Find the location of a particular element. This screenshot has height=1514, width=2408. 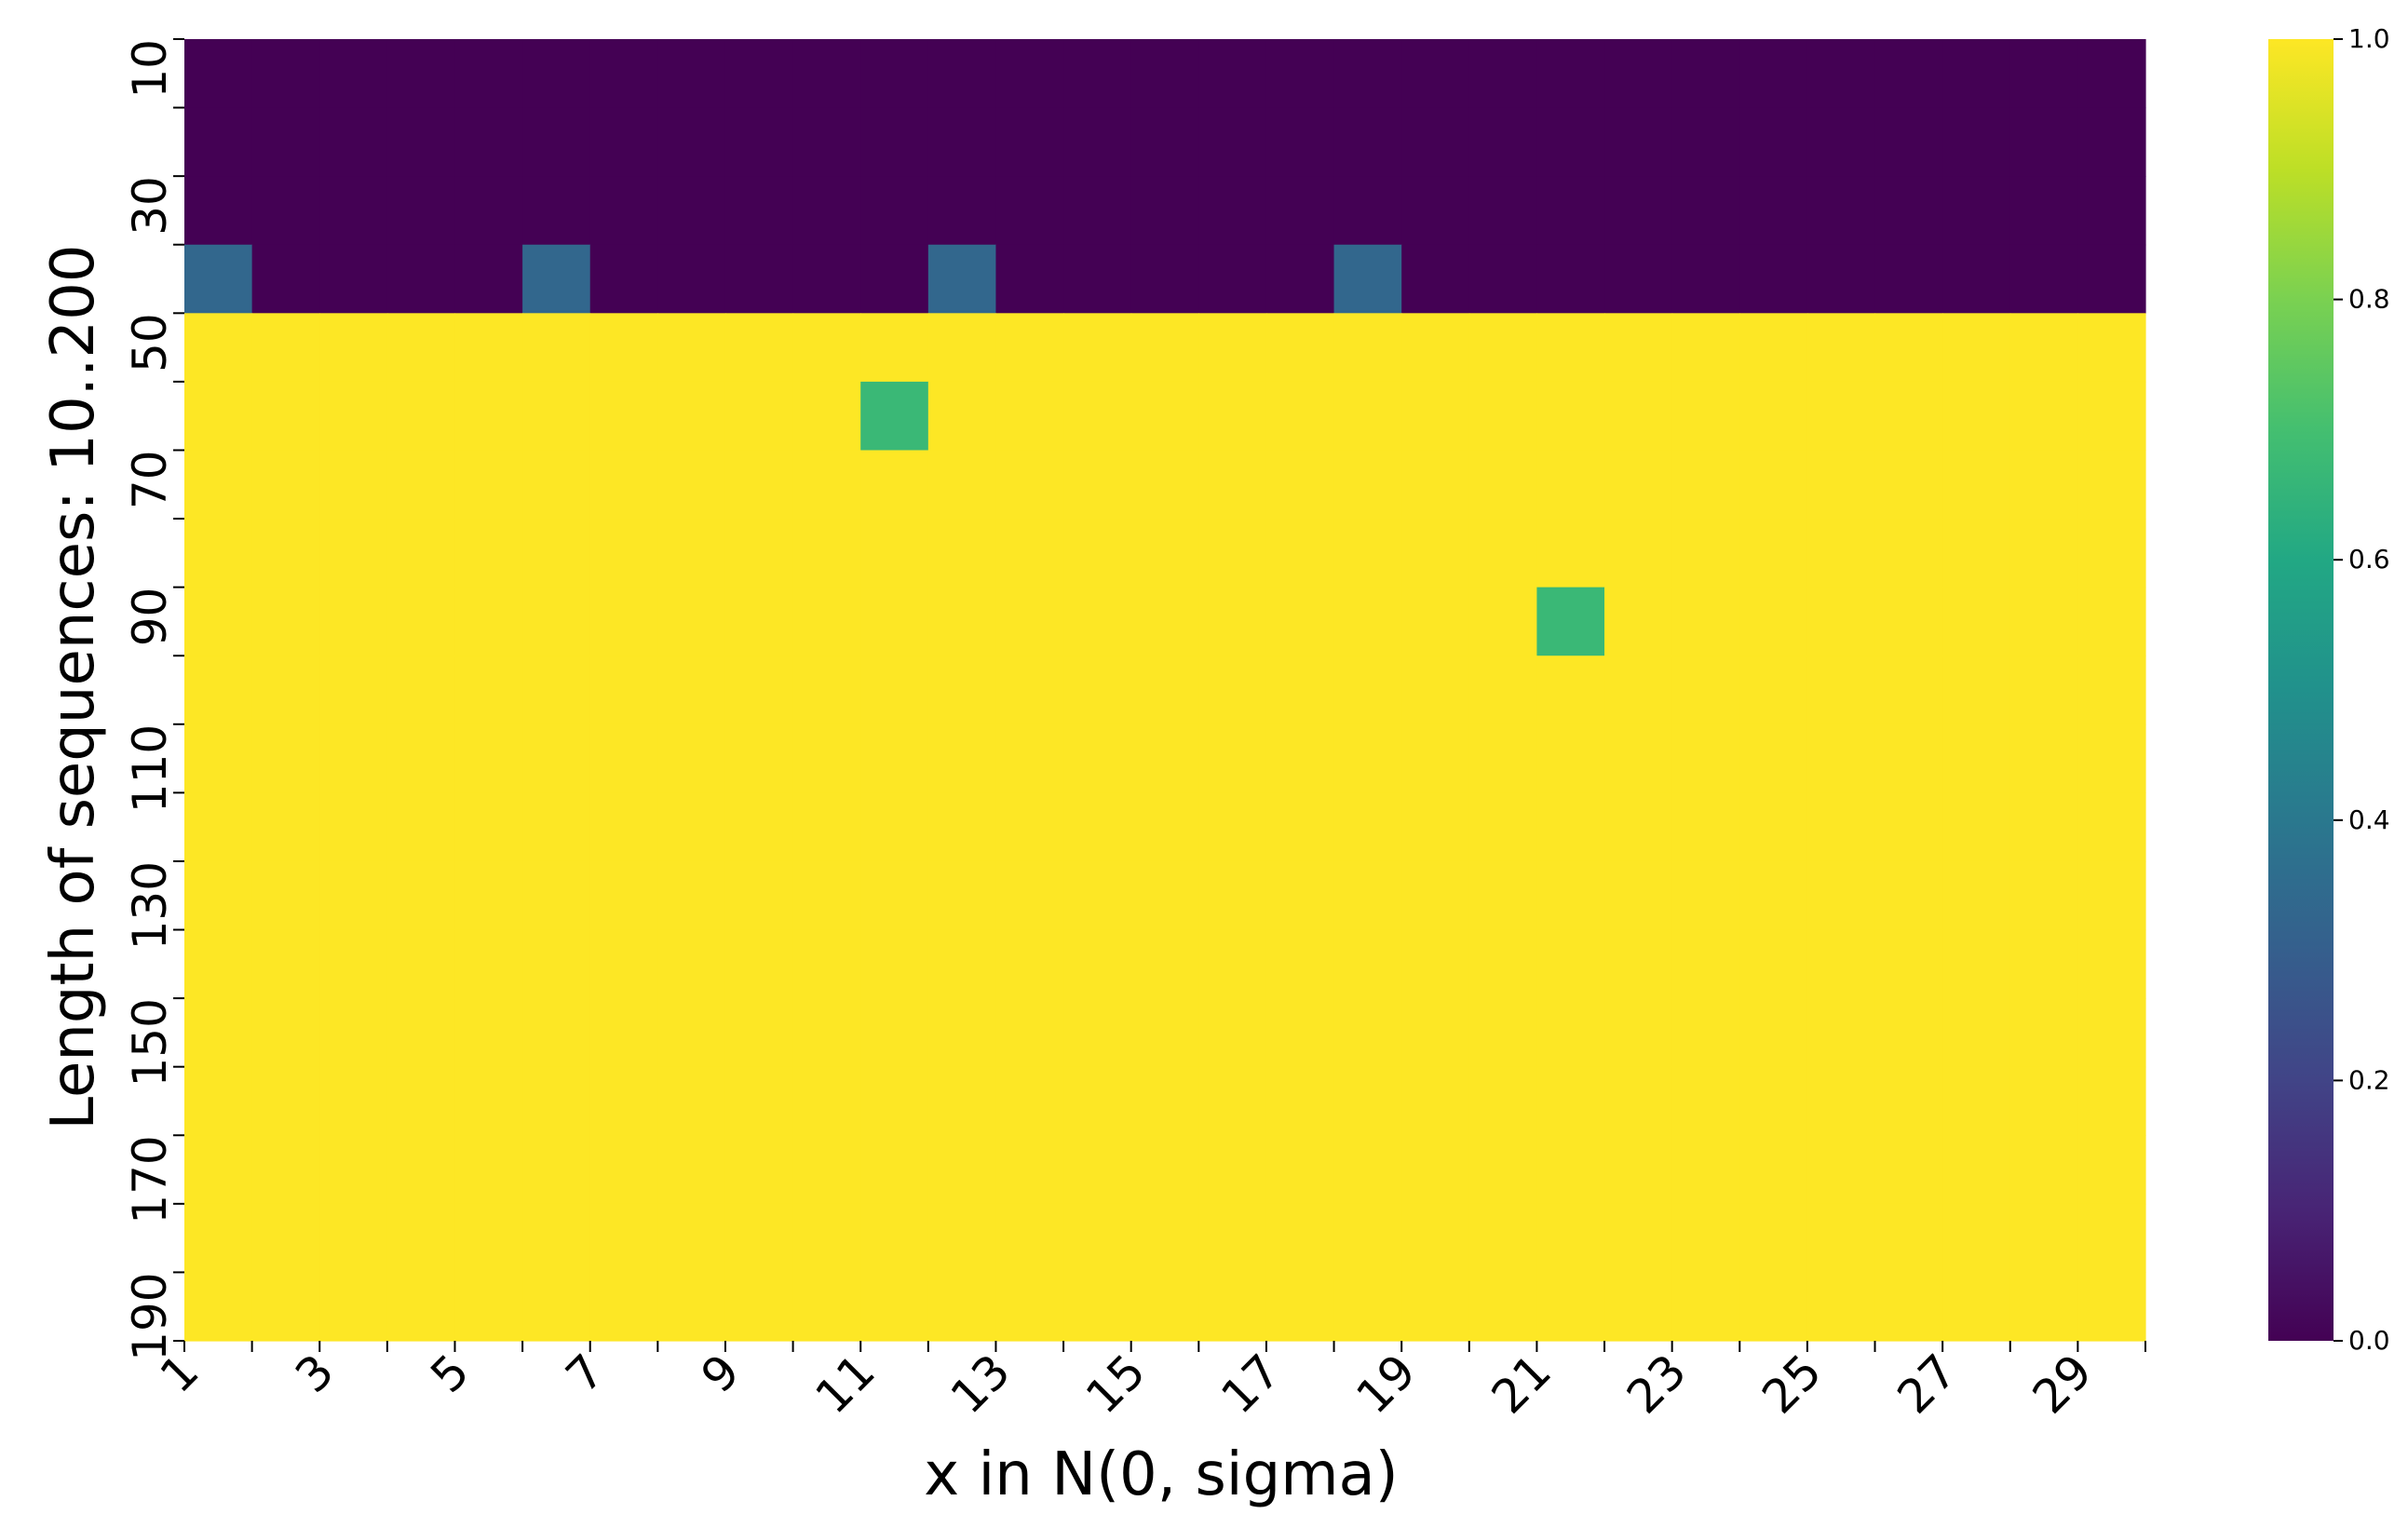

y-axis-label: Length of sequences: 10..200 is located at coordinates (73, 686).